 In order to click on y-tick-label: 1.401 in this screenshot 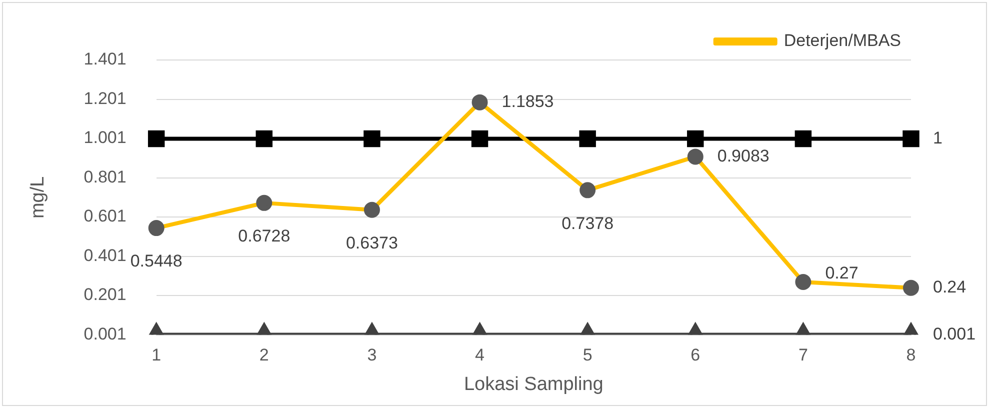, I will do `click(105, 59)`.